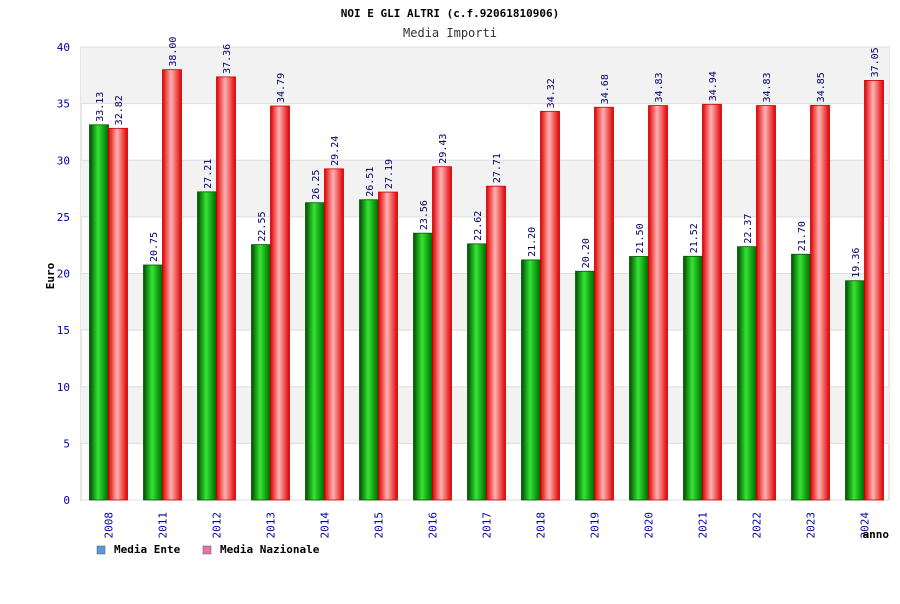 The height and width of the screenshot is (604, 900). What do you see at coordinates (450, 33) in the screenshot?
I see `chart-subtitle: Media Importi` at bounding box center [450, 33].